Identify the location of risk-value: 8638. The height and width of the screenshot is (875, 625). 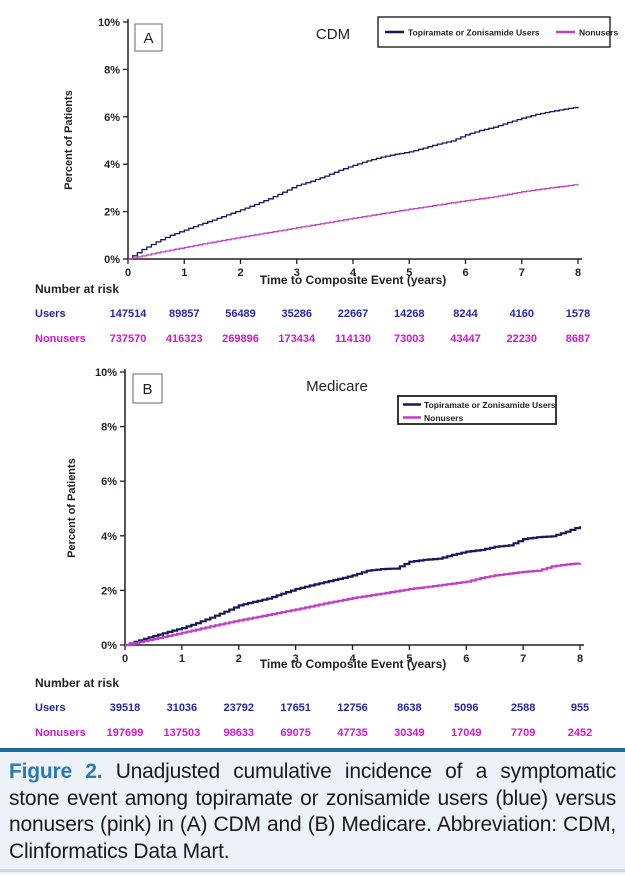
(409, 708).